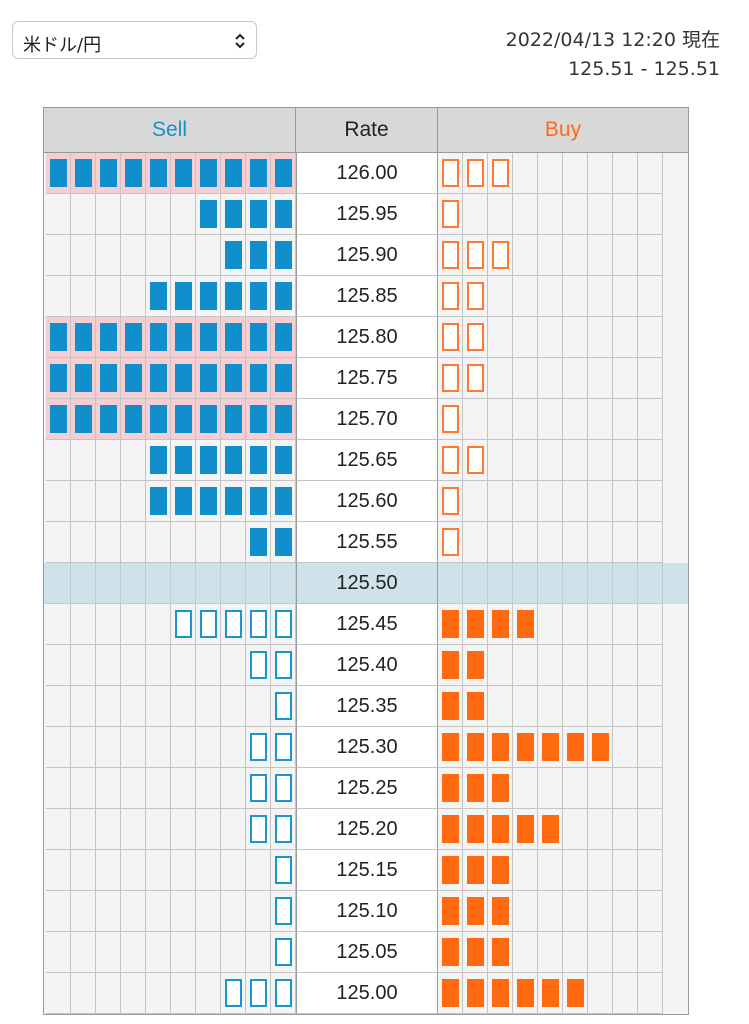  What do you see at coordinates (366, 255) in the screenshot?
I see `order-row: 125.90` at bounding box center [366, 255].